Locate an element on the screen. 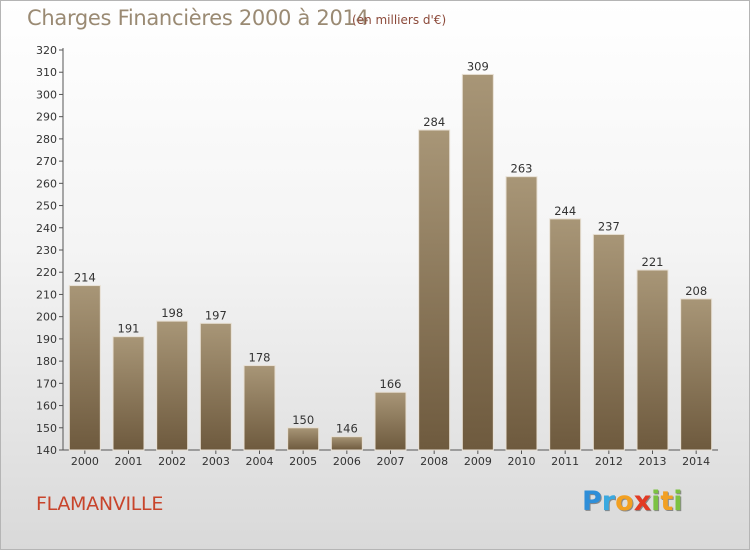 The height and width of the screenshot is (550, 750). x-tick-label: 2013 is located at coordinates (653, 461).